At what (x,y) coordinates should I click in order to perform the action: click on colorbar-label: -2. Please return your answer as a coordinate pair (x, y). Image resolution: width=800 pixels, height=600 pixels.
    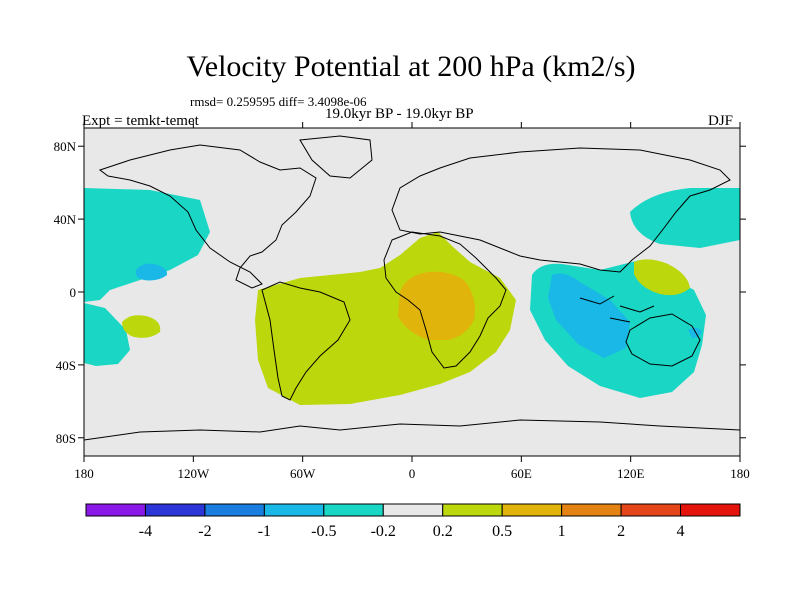
    Looking at the image, I should click on (204, 531).